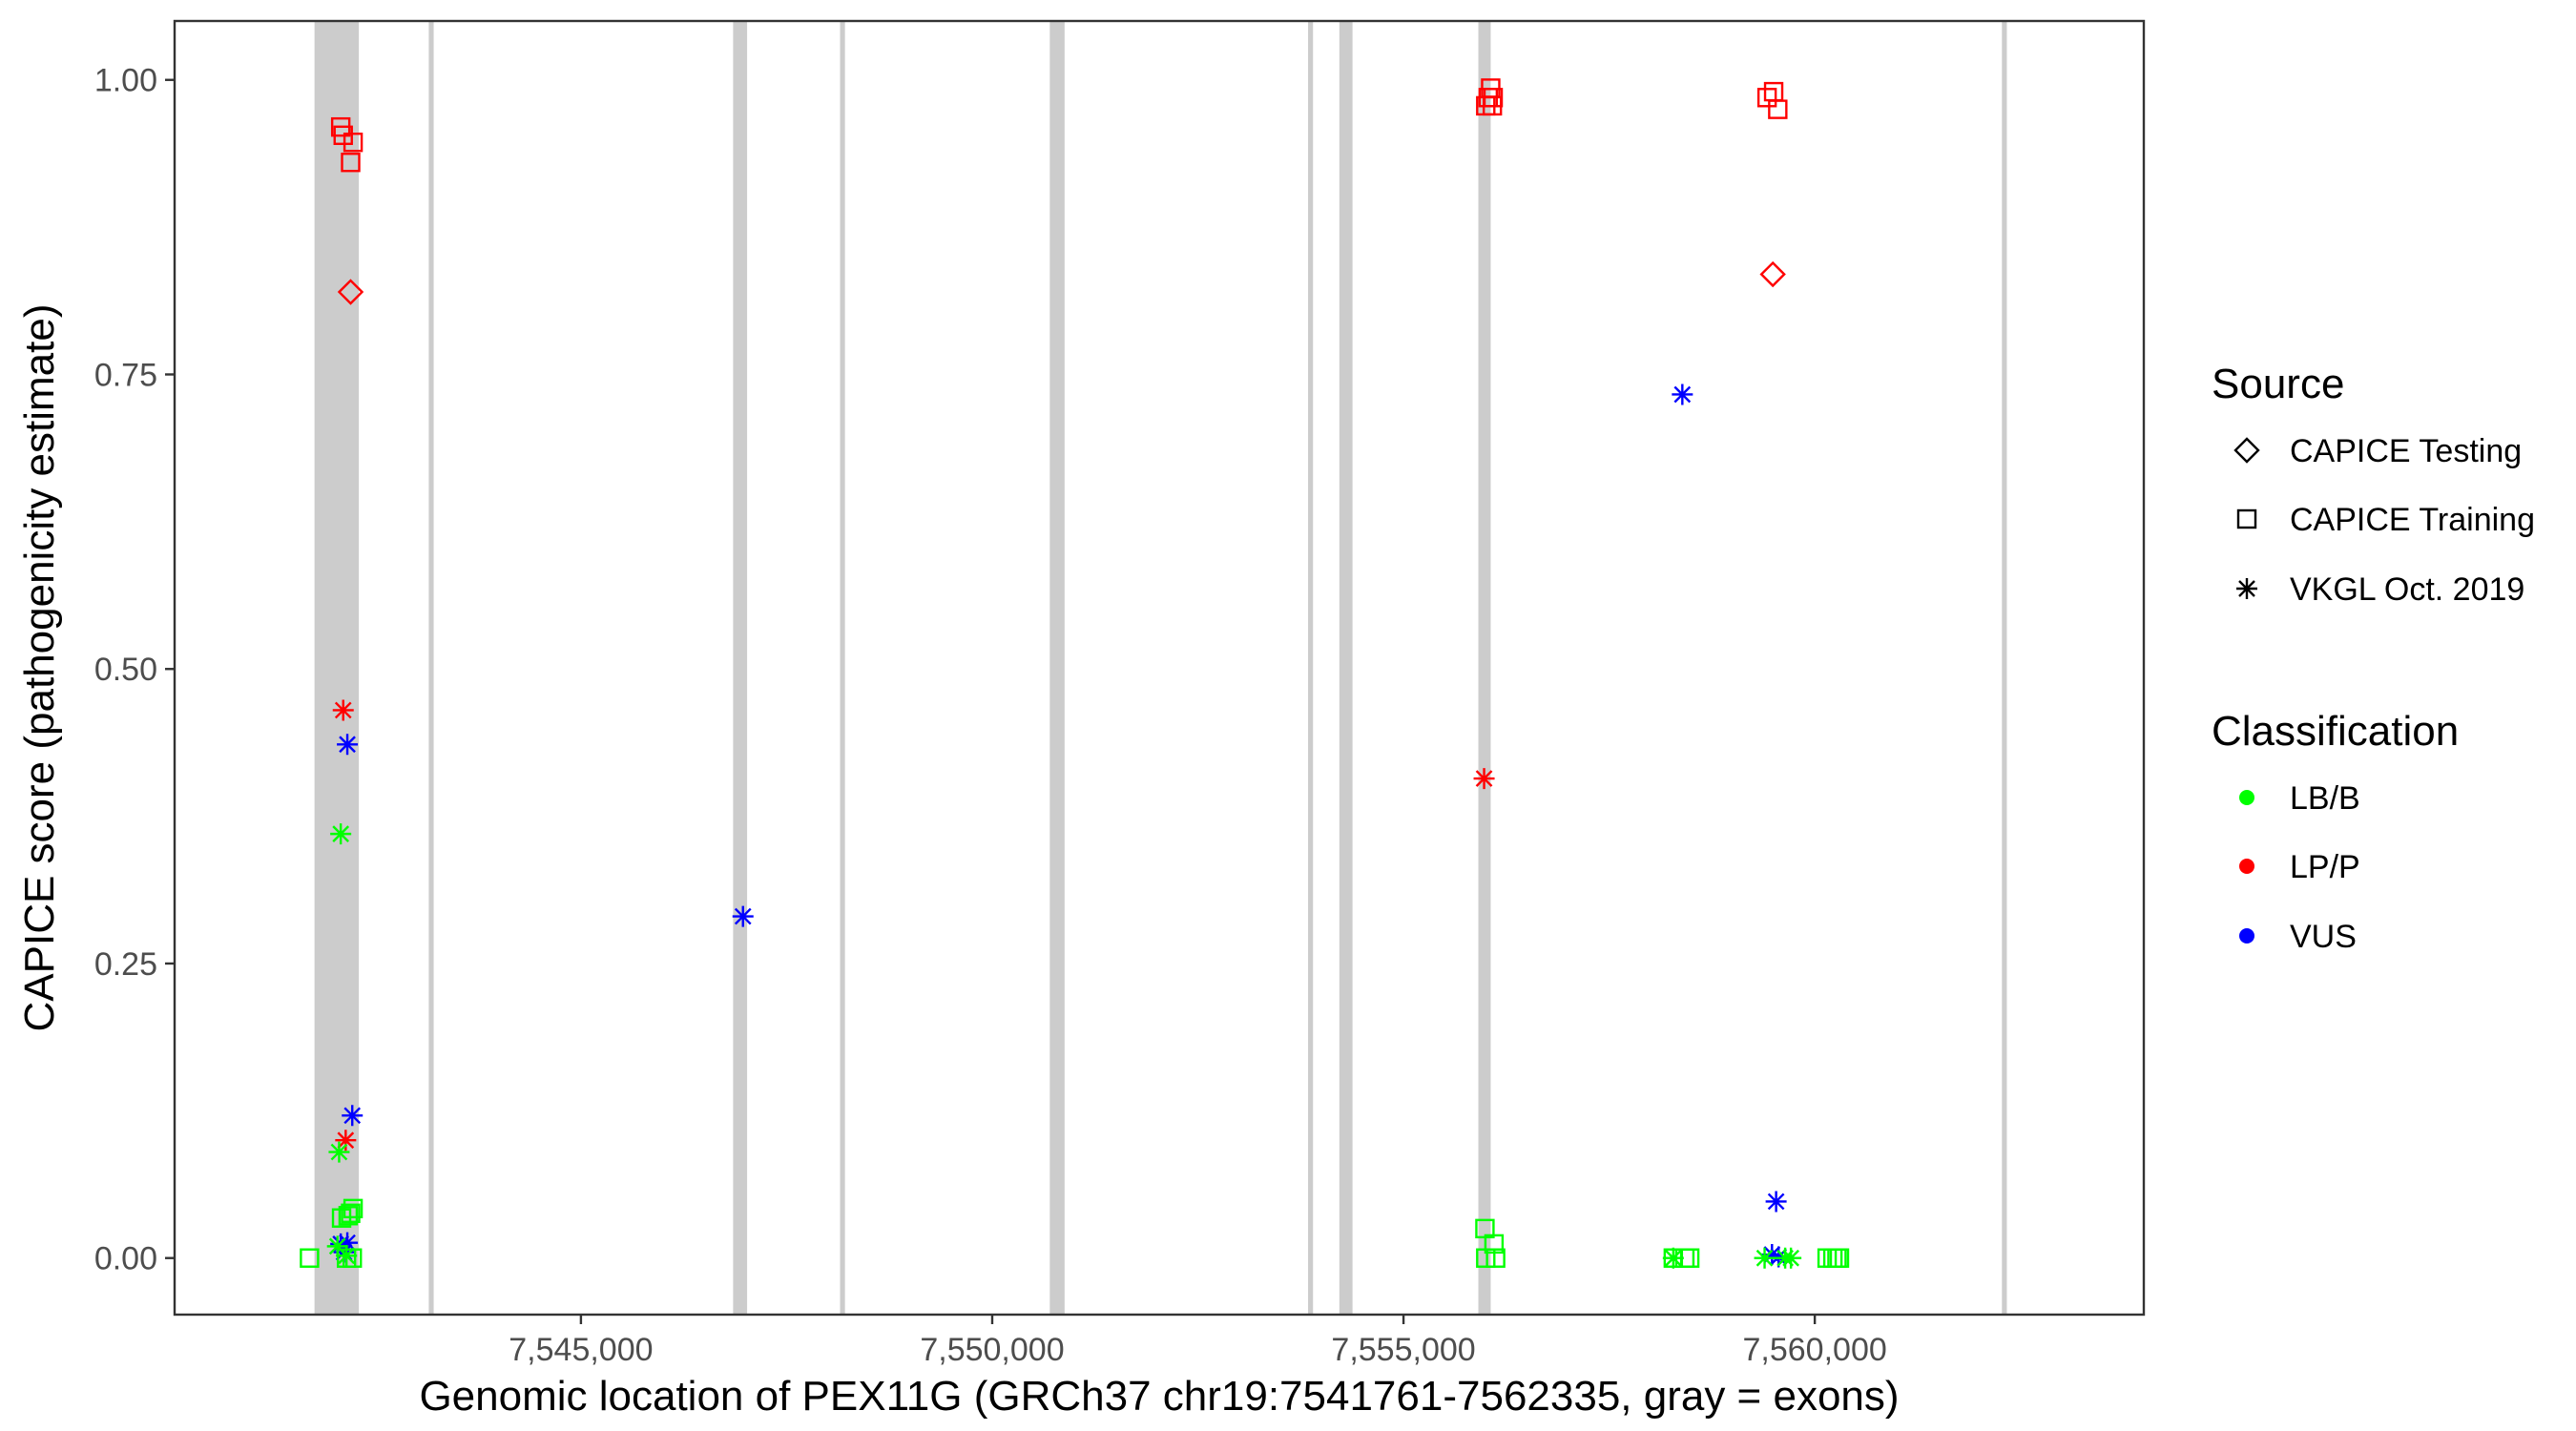  I want to click on y-axis: 0.00 0.25 0.50 0.75 1.00, so click(134, 670).